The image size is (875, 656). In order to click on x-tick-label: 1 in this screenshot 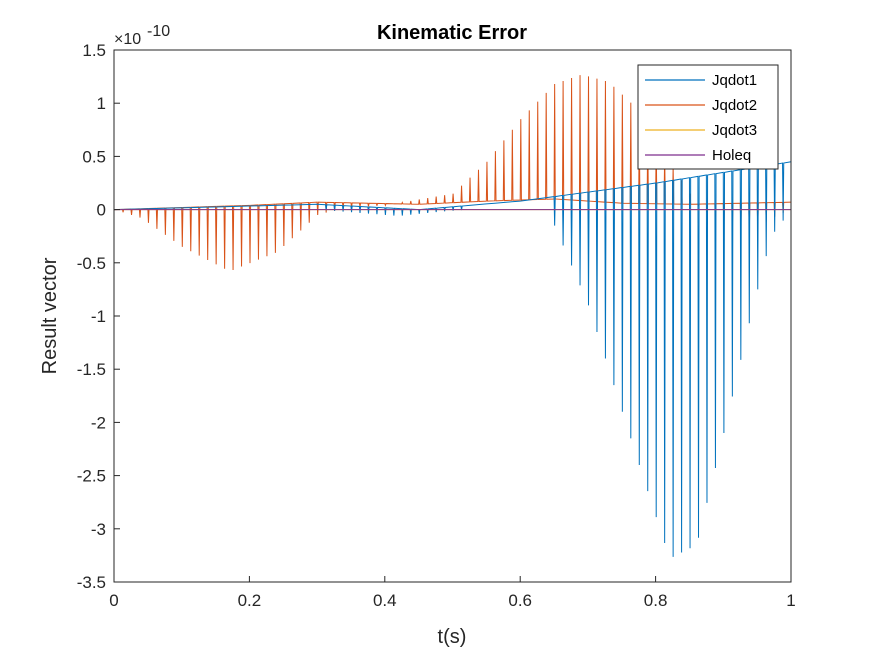, I will do `click(790, 600)`.